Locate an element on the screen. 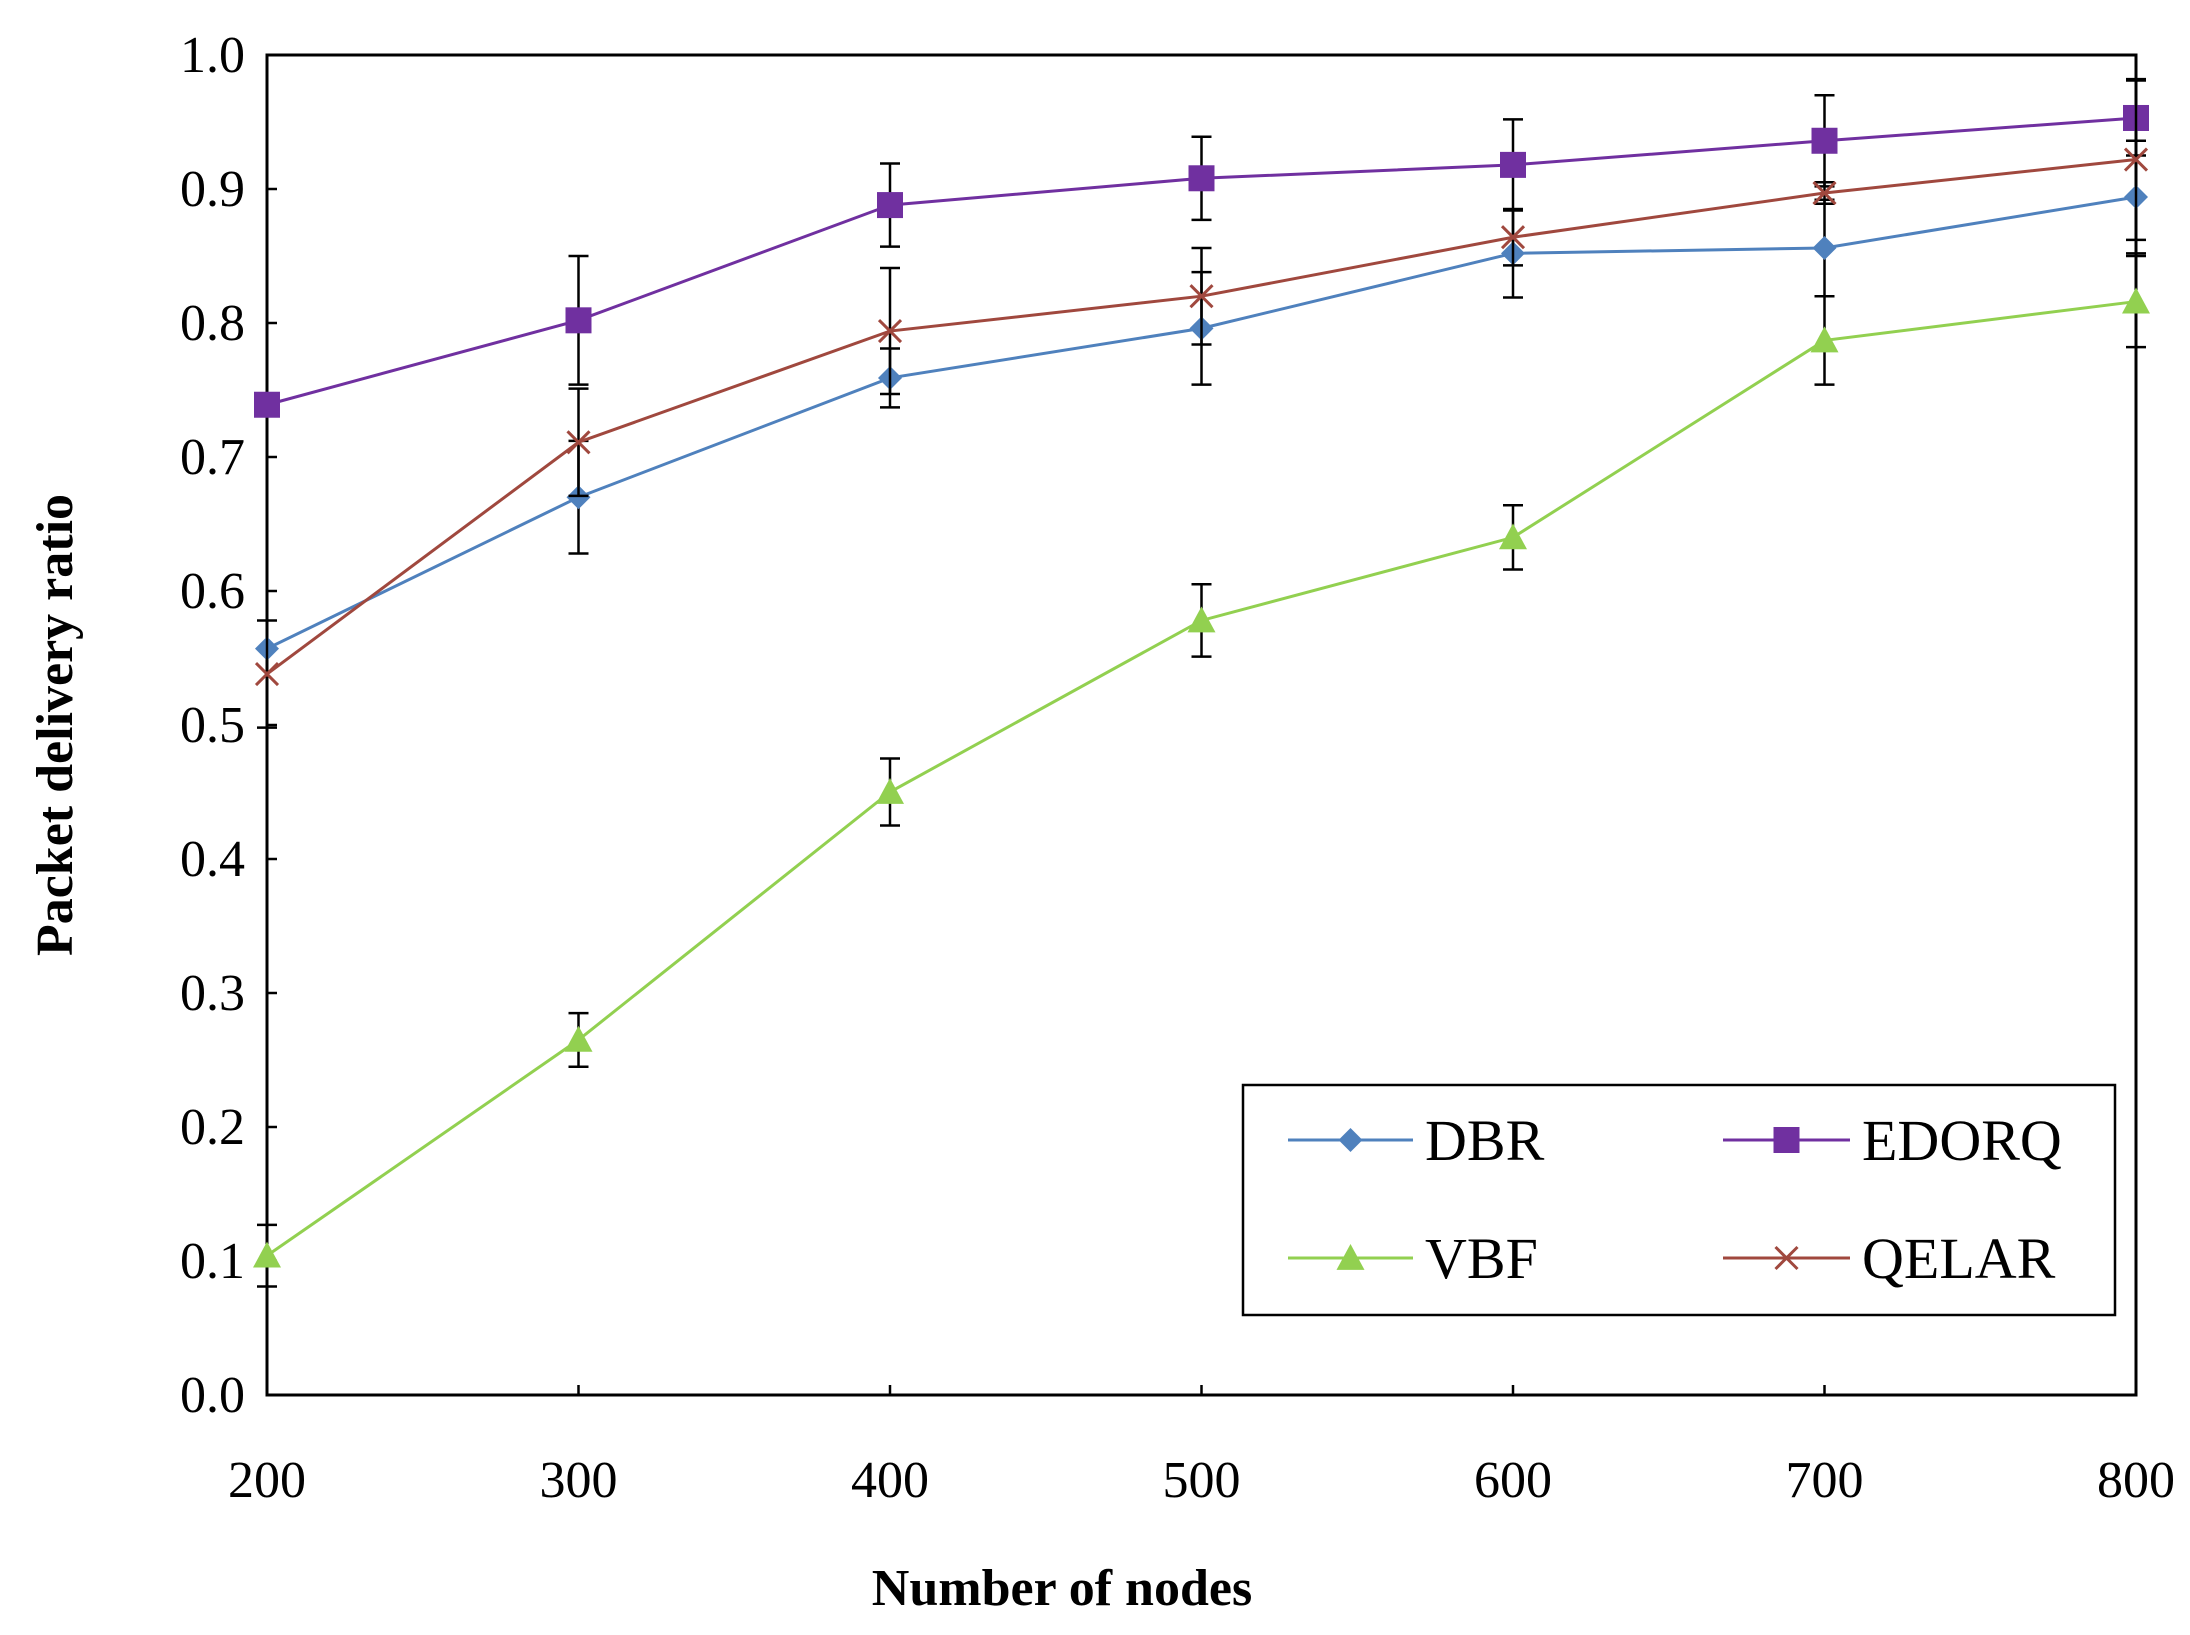  x-tick-label: 300 is located at coordinates (579, 1480).